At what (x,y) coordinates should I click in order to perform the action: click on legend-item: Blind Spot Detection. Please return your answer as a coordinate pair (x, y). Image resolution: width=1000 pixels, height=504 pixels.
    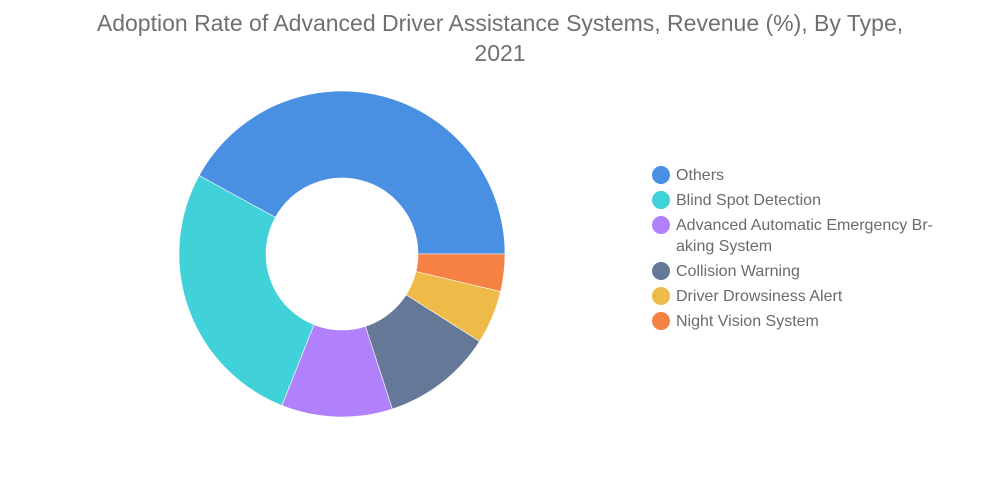
    Looking at the image, I should click on (812, 200).